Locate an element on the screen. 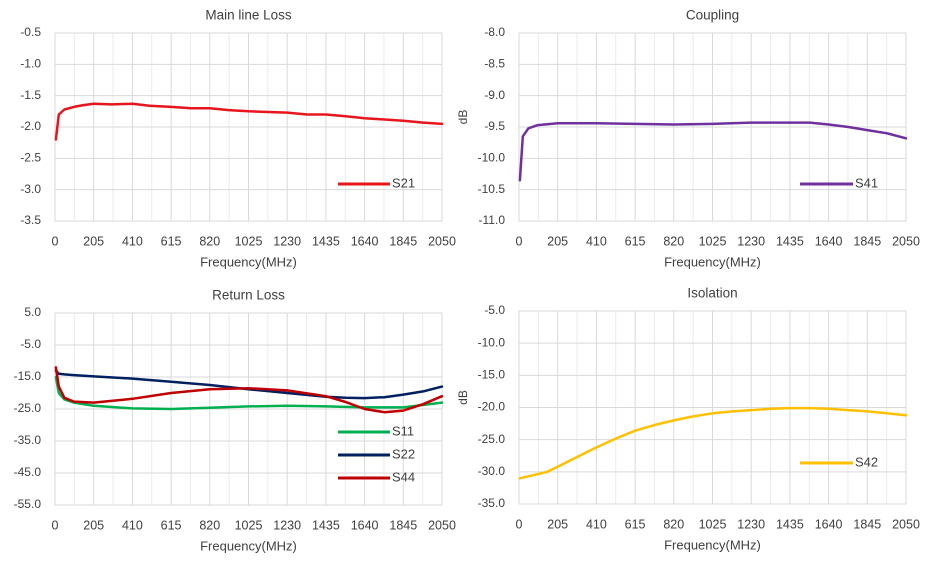  chart-3-y-tick-label: -25.0 is located at coordinates (28, 408).